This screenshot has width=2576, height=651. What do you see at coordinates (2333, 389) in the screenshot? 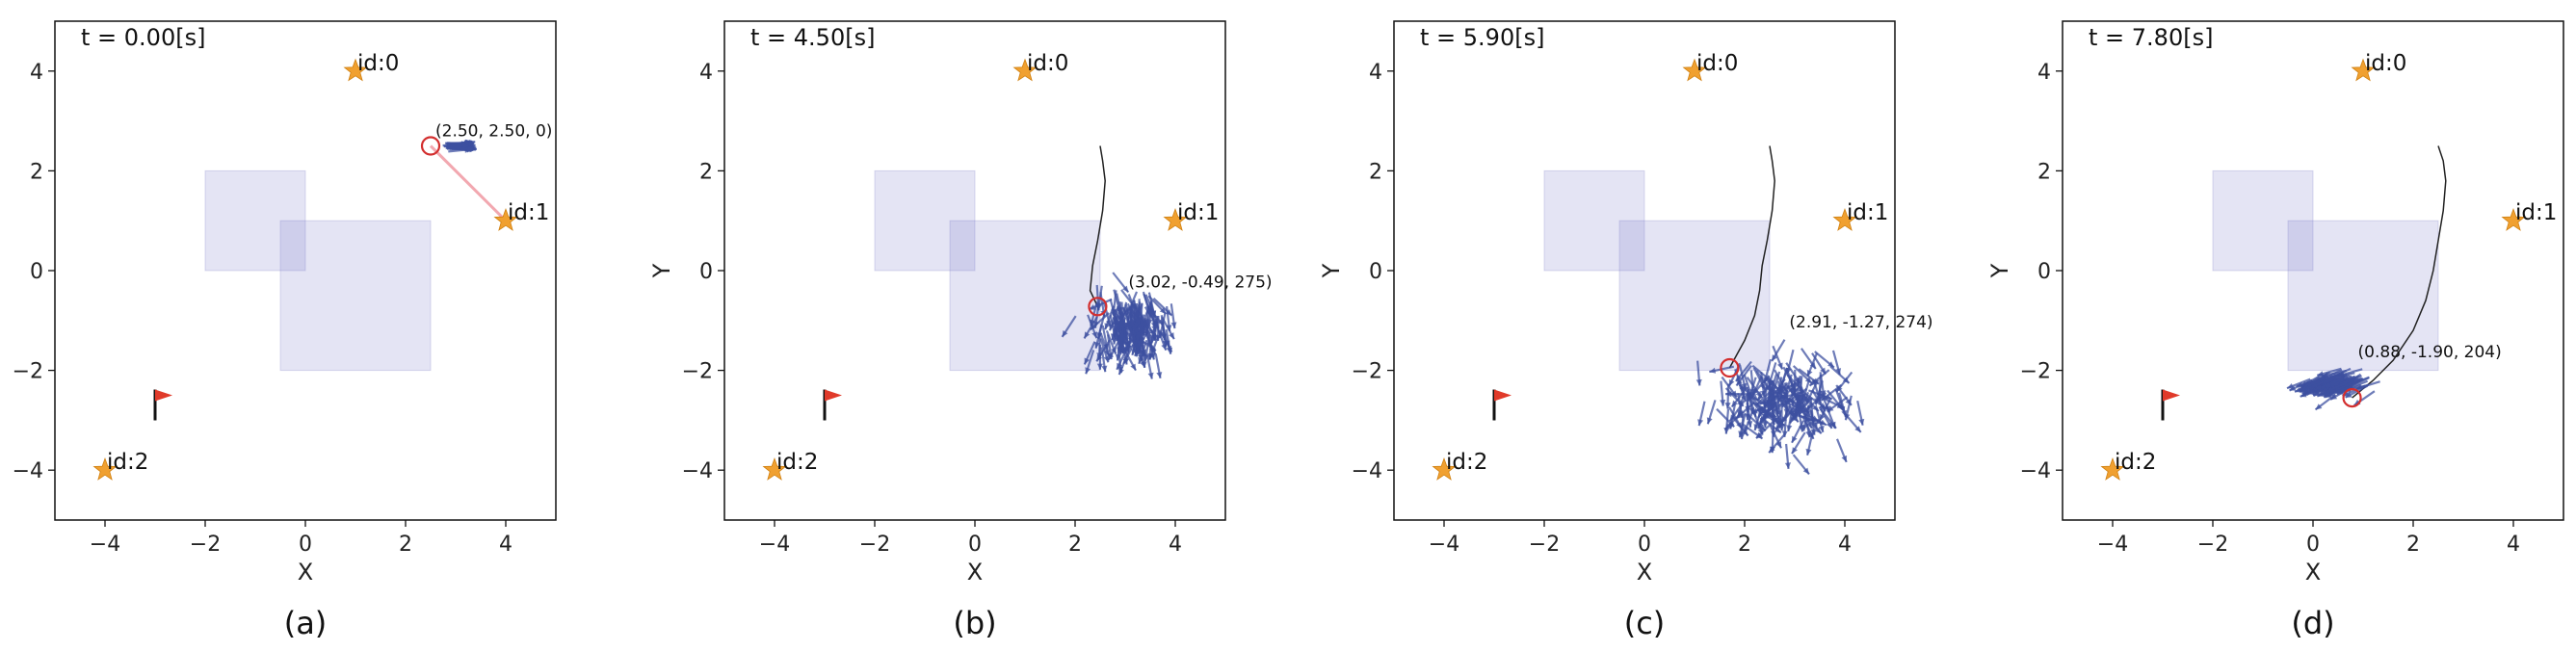
I see `particle-cloud` at bounding box center [2333, 389].